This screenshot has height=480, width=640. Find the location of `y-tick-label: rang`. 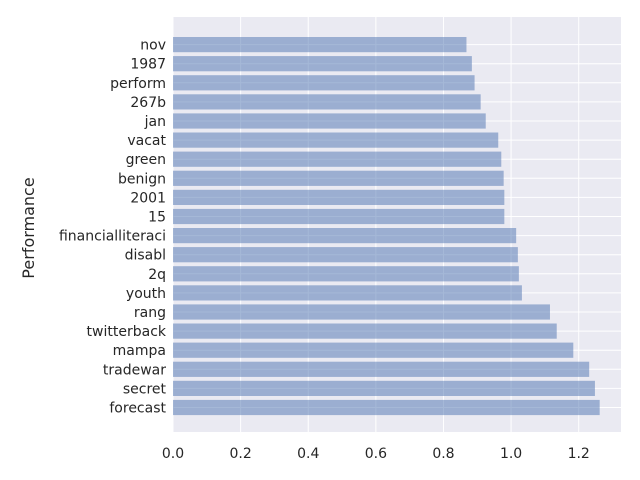

y-tick-label: rang is located at coordinates (150, 313).